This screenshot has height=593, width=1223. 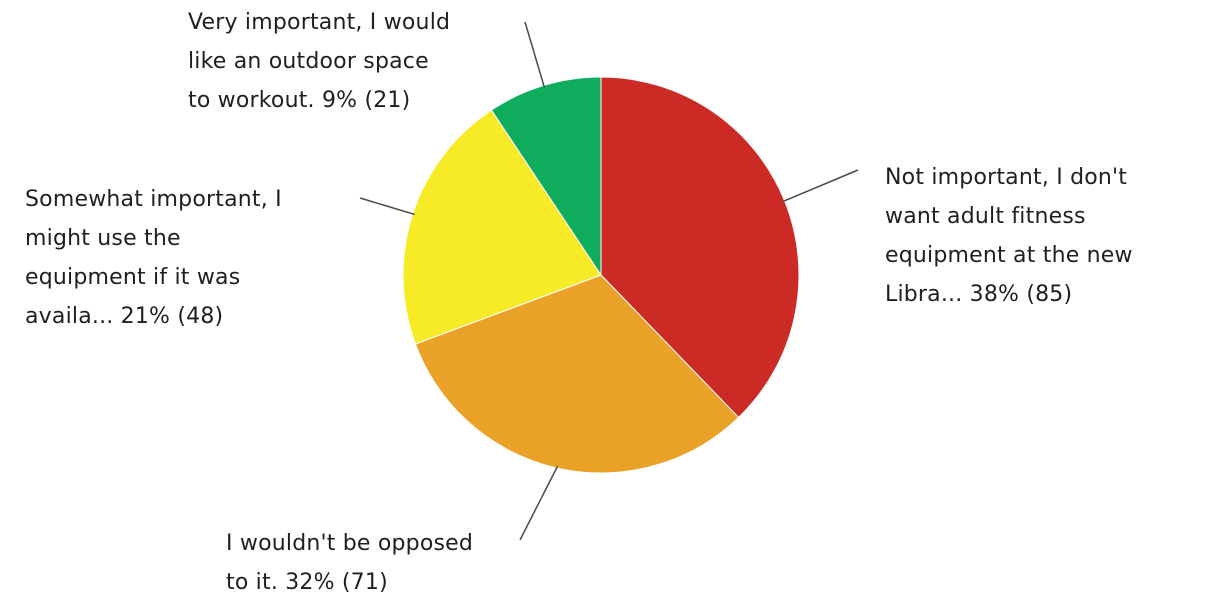 I want to click on slice-label-not-opposed: I wouldn't be opposed to it. 32% (71), so click(x=350, y=562).